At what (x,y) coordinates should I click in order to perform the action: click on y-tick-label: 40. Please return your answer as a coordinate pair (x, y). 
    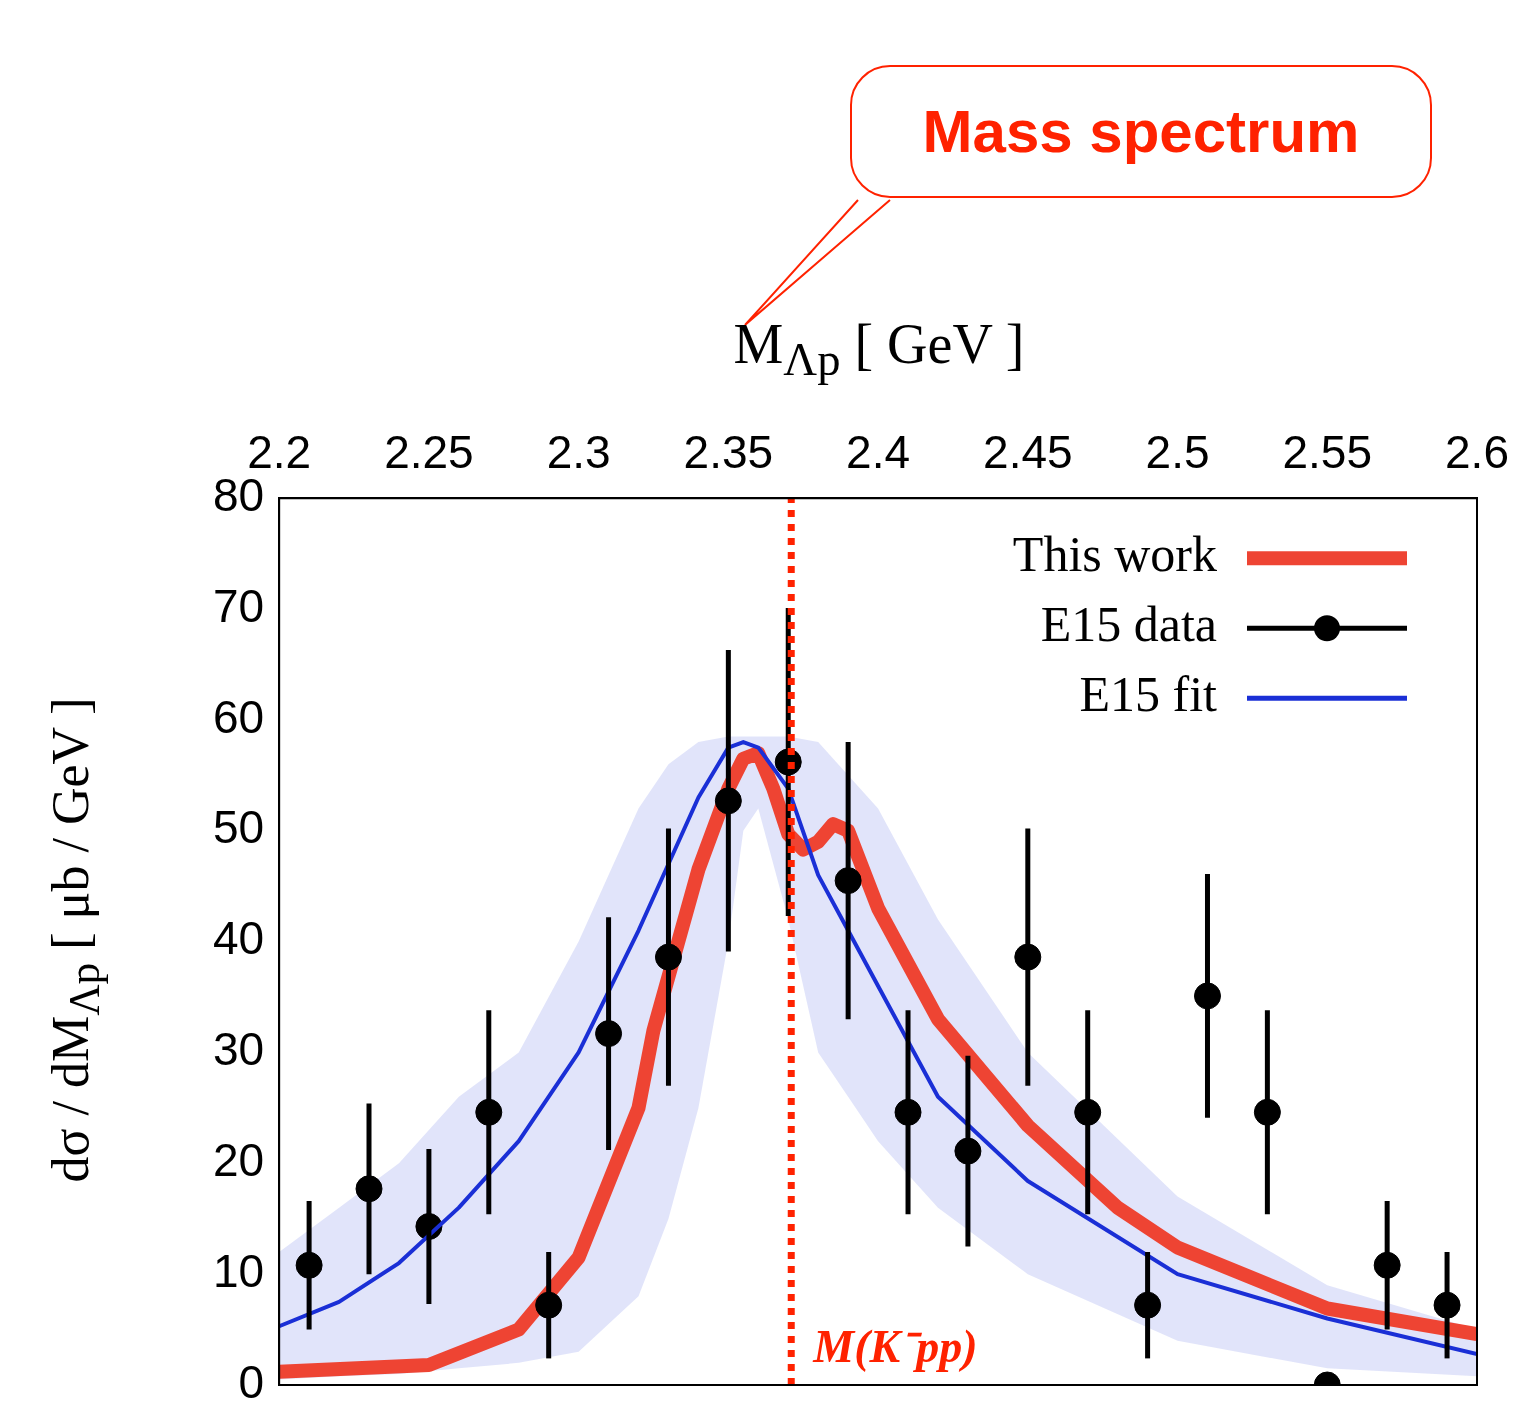
    Looking at the image, I should click on (238, 938).